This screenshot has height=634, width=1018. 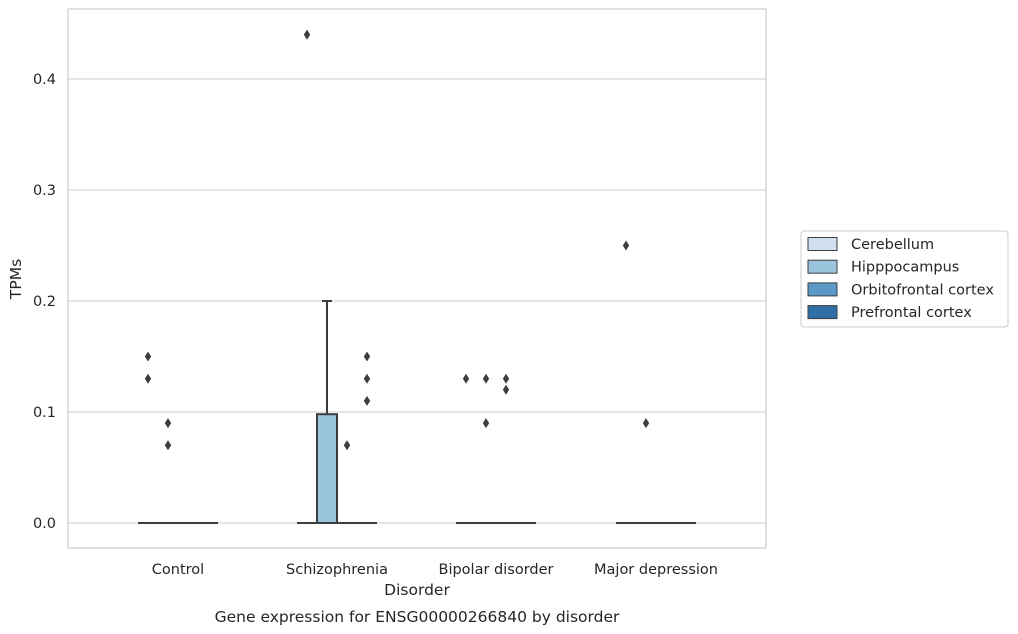 I want to click on legend-frame, so click(x=904, y=279).